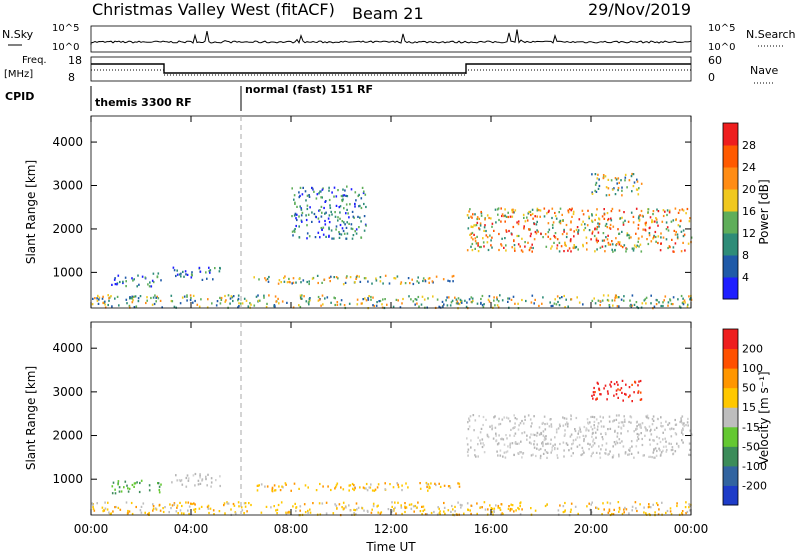  I want to click on x-tick-label: 00:00, so click(691, 529).